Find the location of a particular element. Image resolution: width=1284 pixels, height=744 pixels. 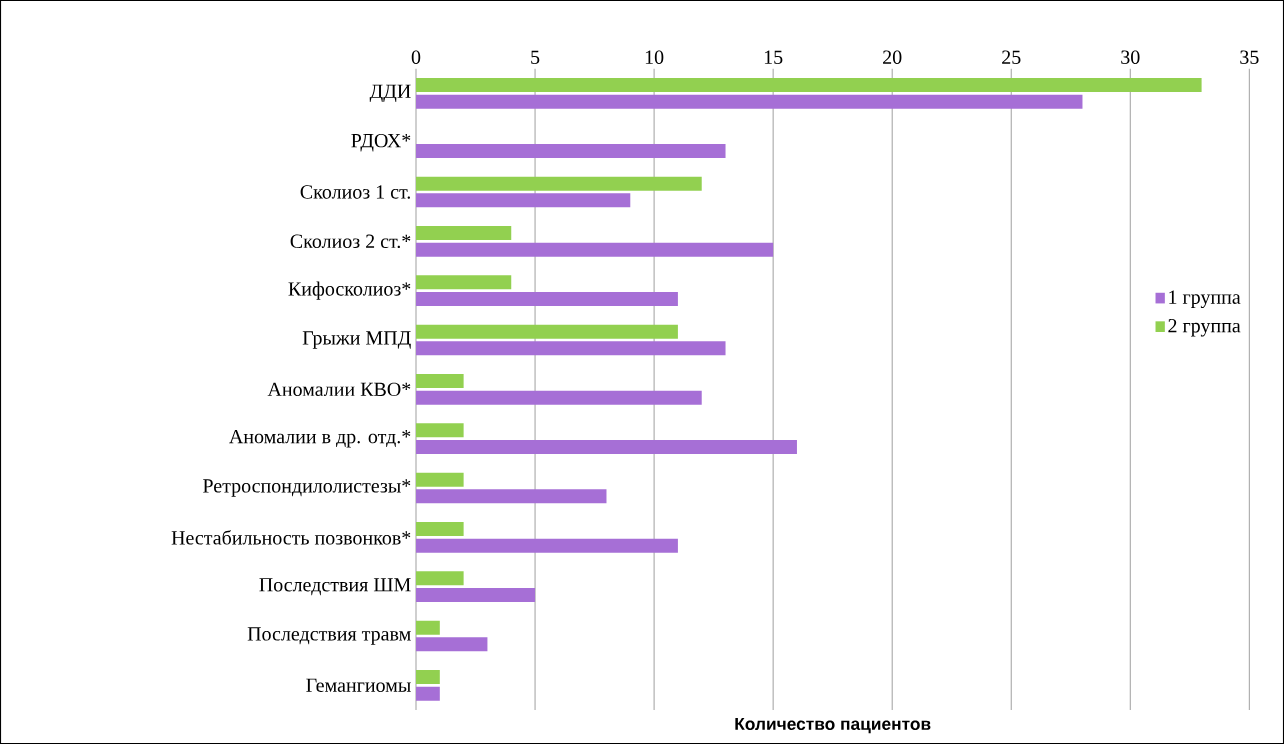

x-tick-label: 0 is located at coordinates (416, 57).